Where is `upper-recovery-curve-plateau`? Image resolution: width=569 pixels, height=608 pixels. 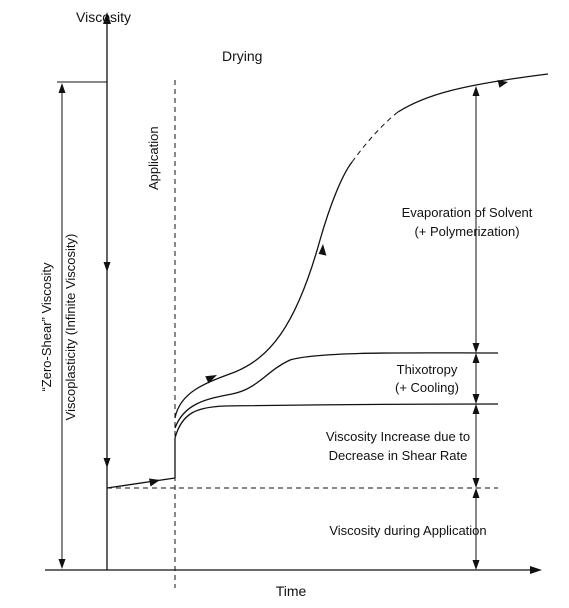
upper-recovery-curve-plateau is located at coordinates (473, 93).